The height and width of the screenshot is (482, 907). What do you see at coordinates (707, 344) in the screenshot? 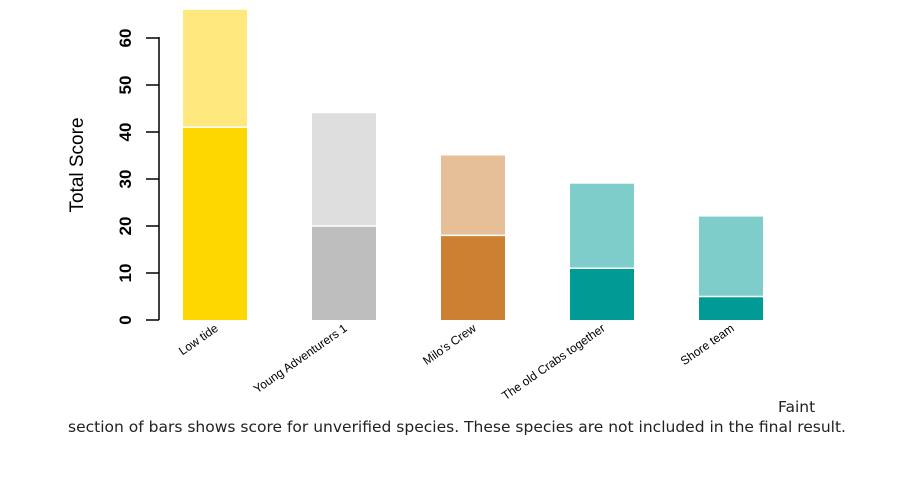
I see `x-tick-label: Shore team` at bounding box center [707, 344].